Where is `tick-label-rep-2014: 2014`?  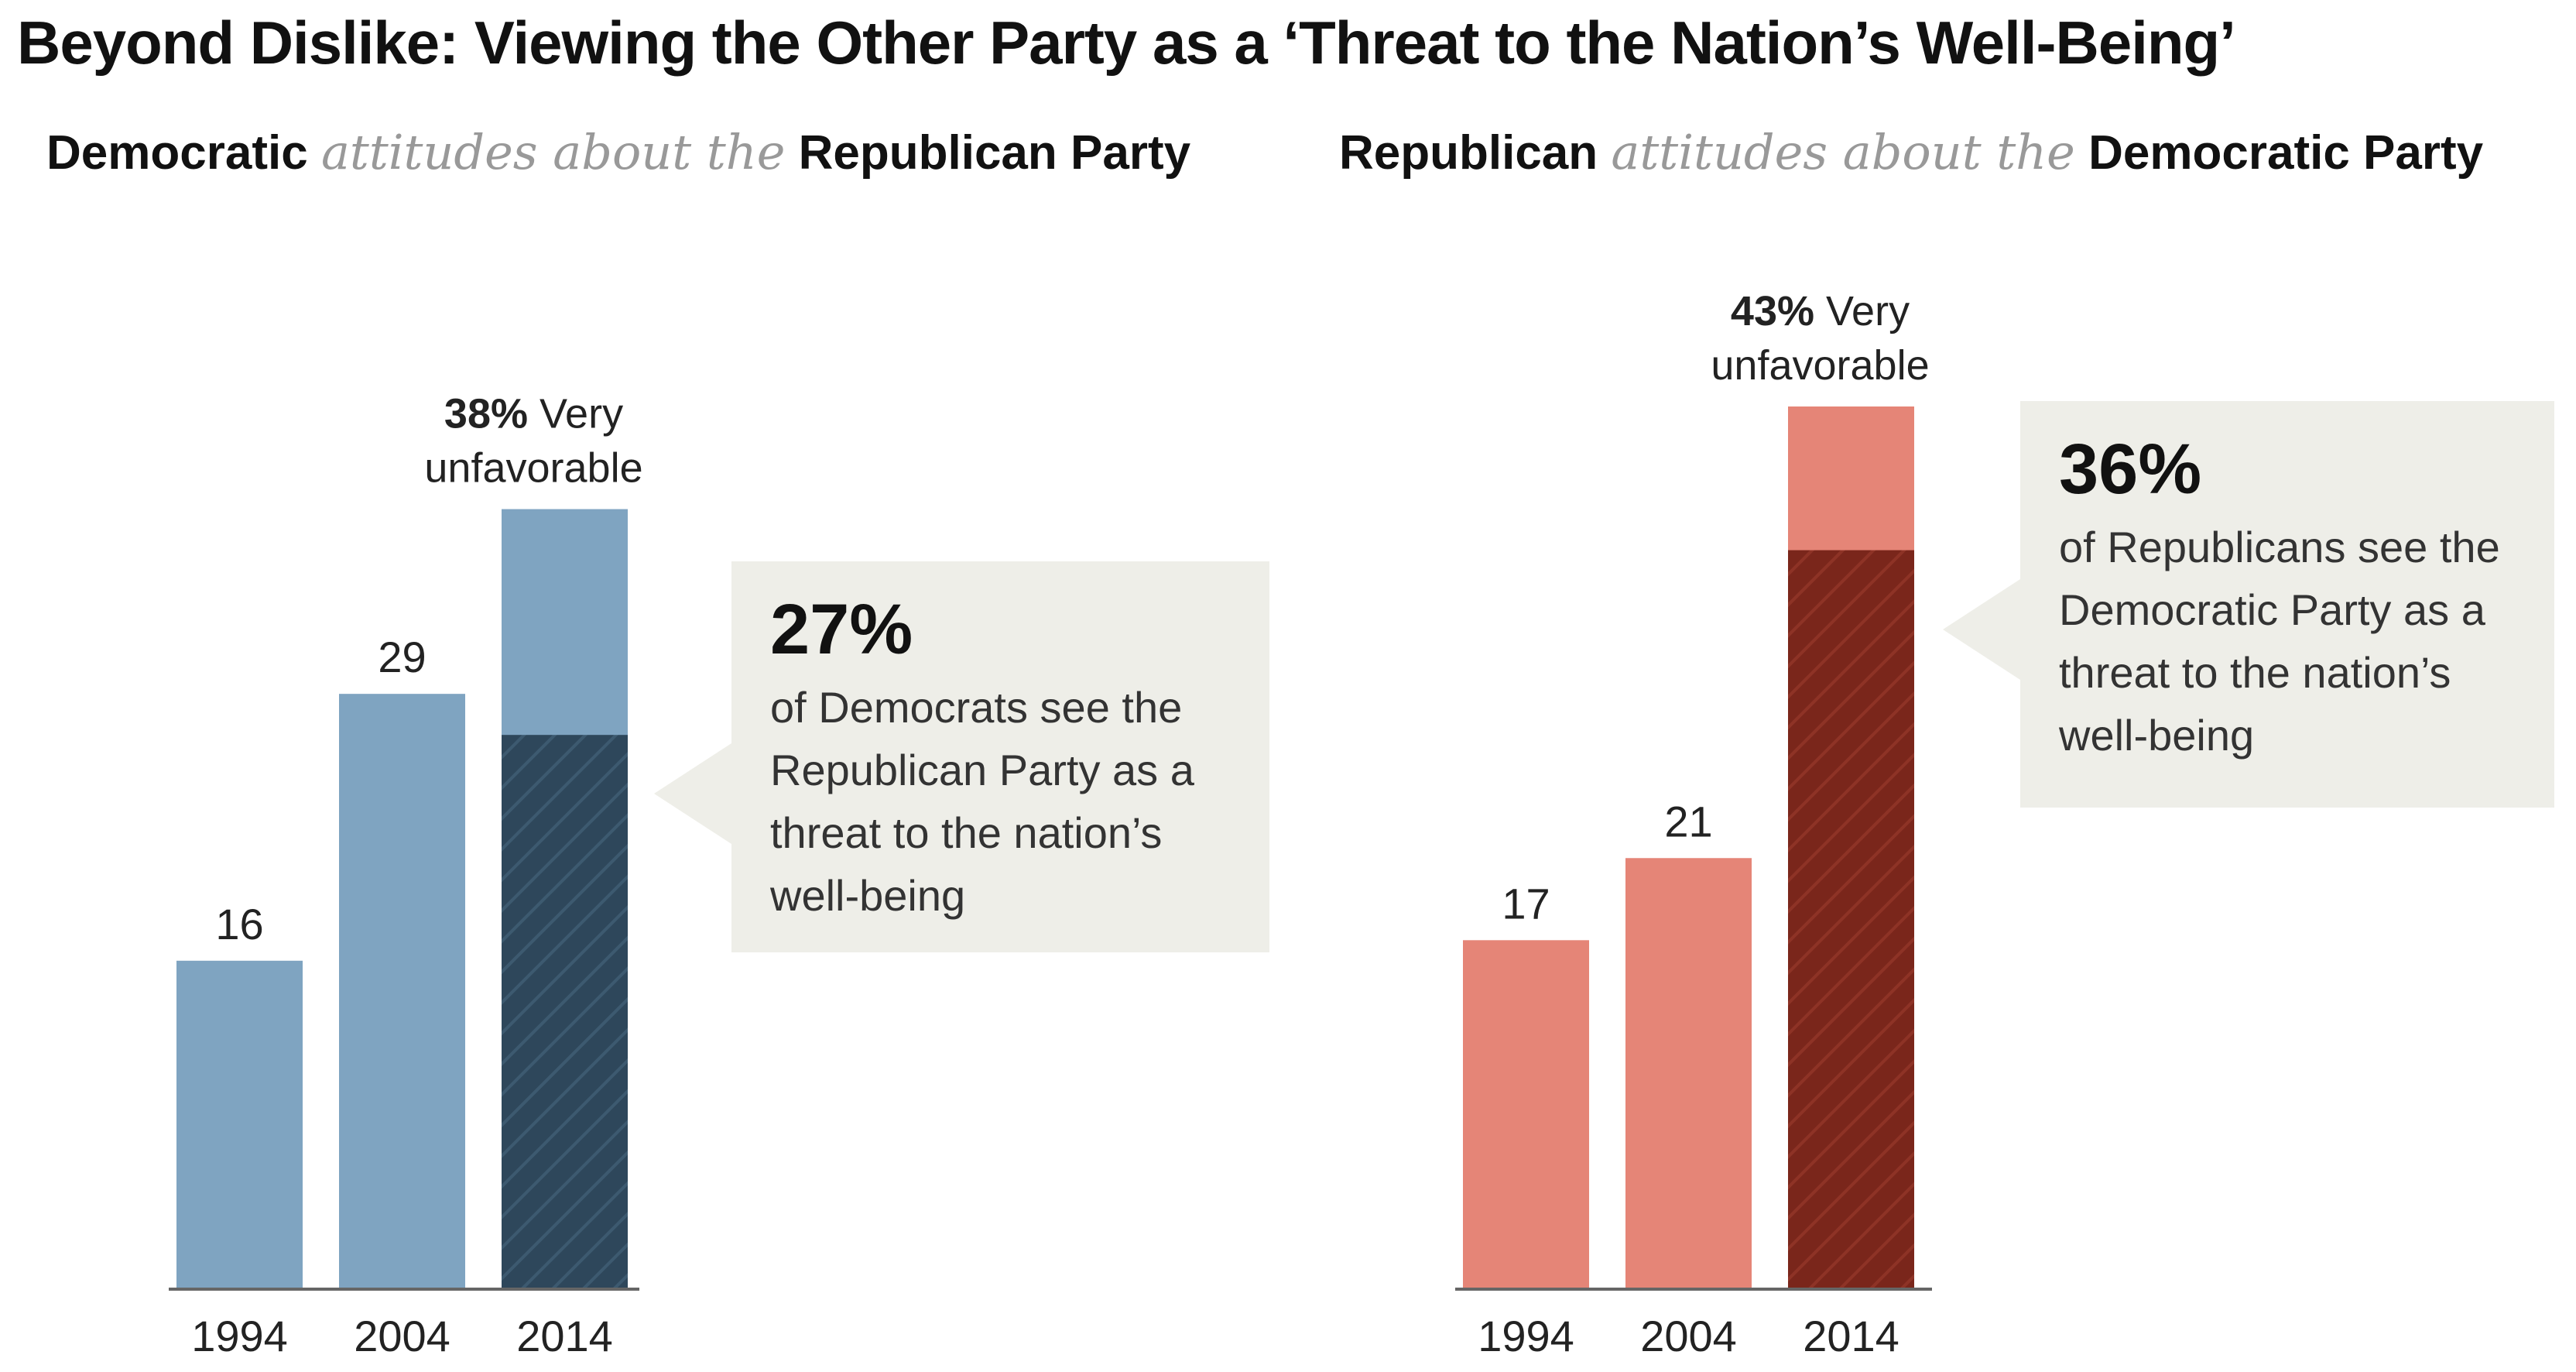
tick-label-rep-2014: 2014 is located at coordinates (1851, 1336).